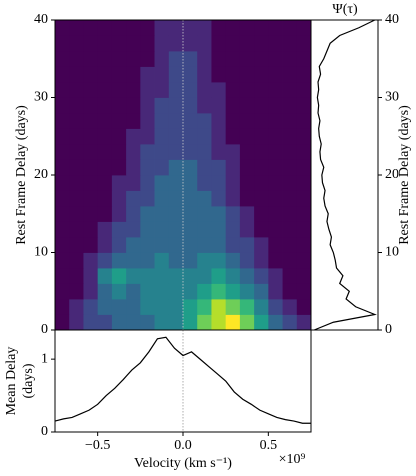 Image resolution: width=416 pixels, height=476 pixels. What do you see at coordinates (44, 358) in the screenshot?
I see `y-tick-label: 1` at bounding box center [44, 358].